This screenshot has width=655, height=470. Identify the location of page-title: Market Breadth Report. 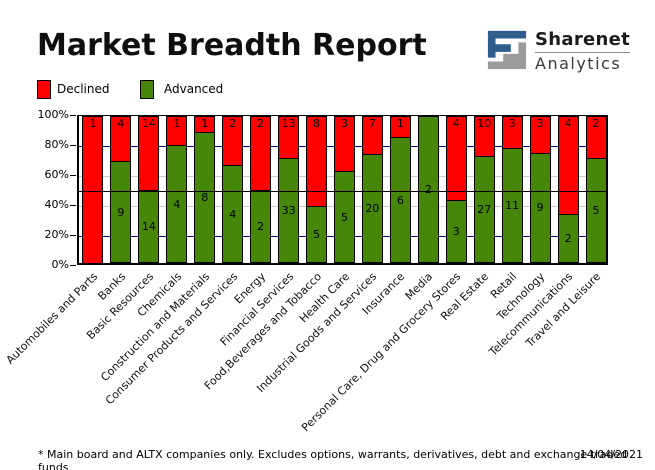
(232, 45).